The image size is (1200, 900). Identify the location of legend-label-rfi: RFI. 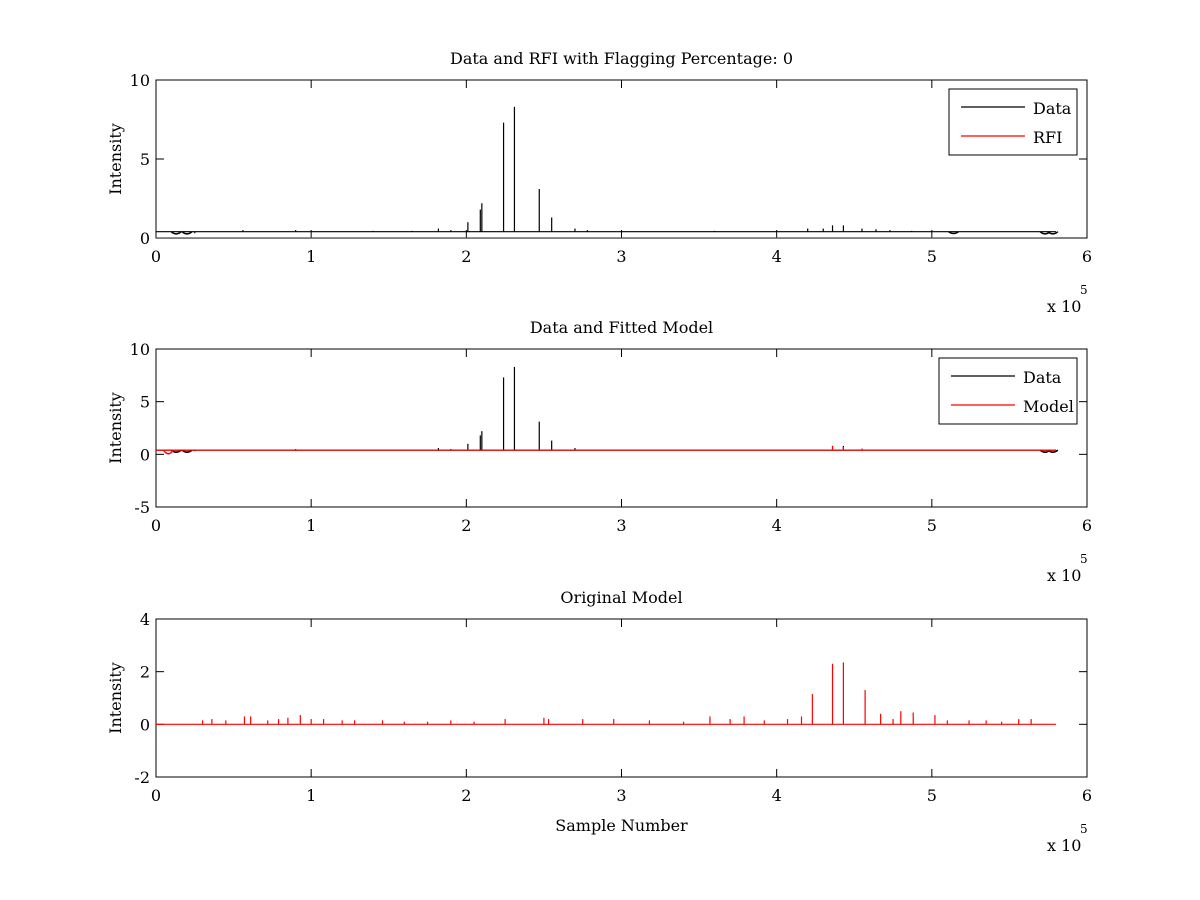
(1047, 137).